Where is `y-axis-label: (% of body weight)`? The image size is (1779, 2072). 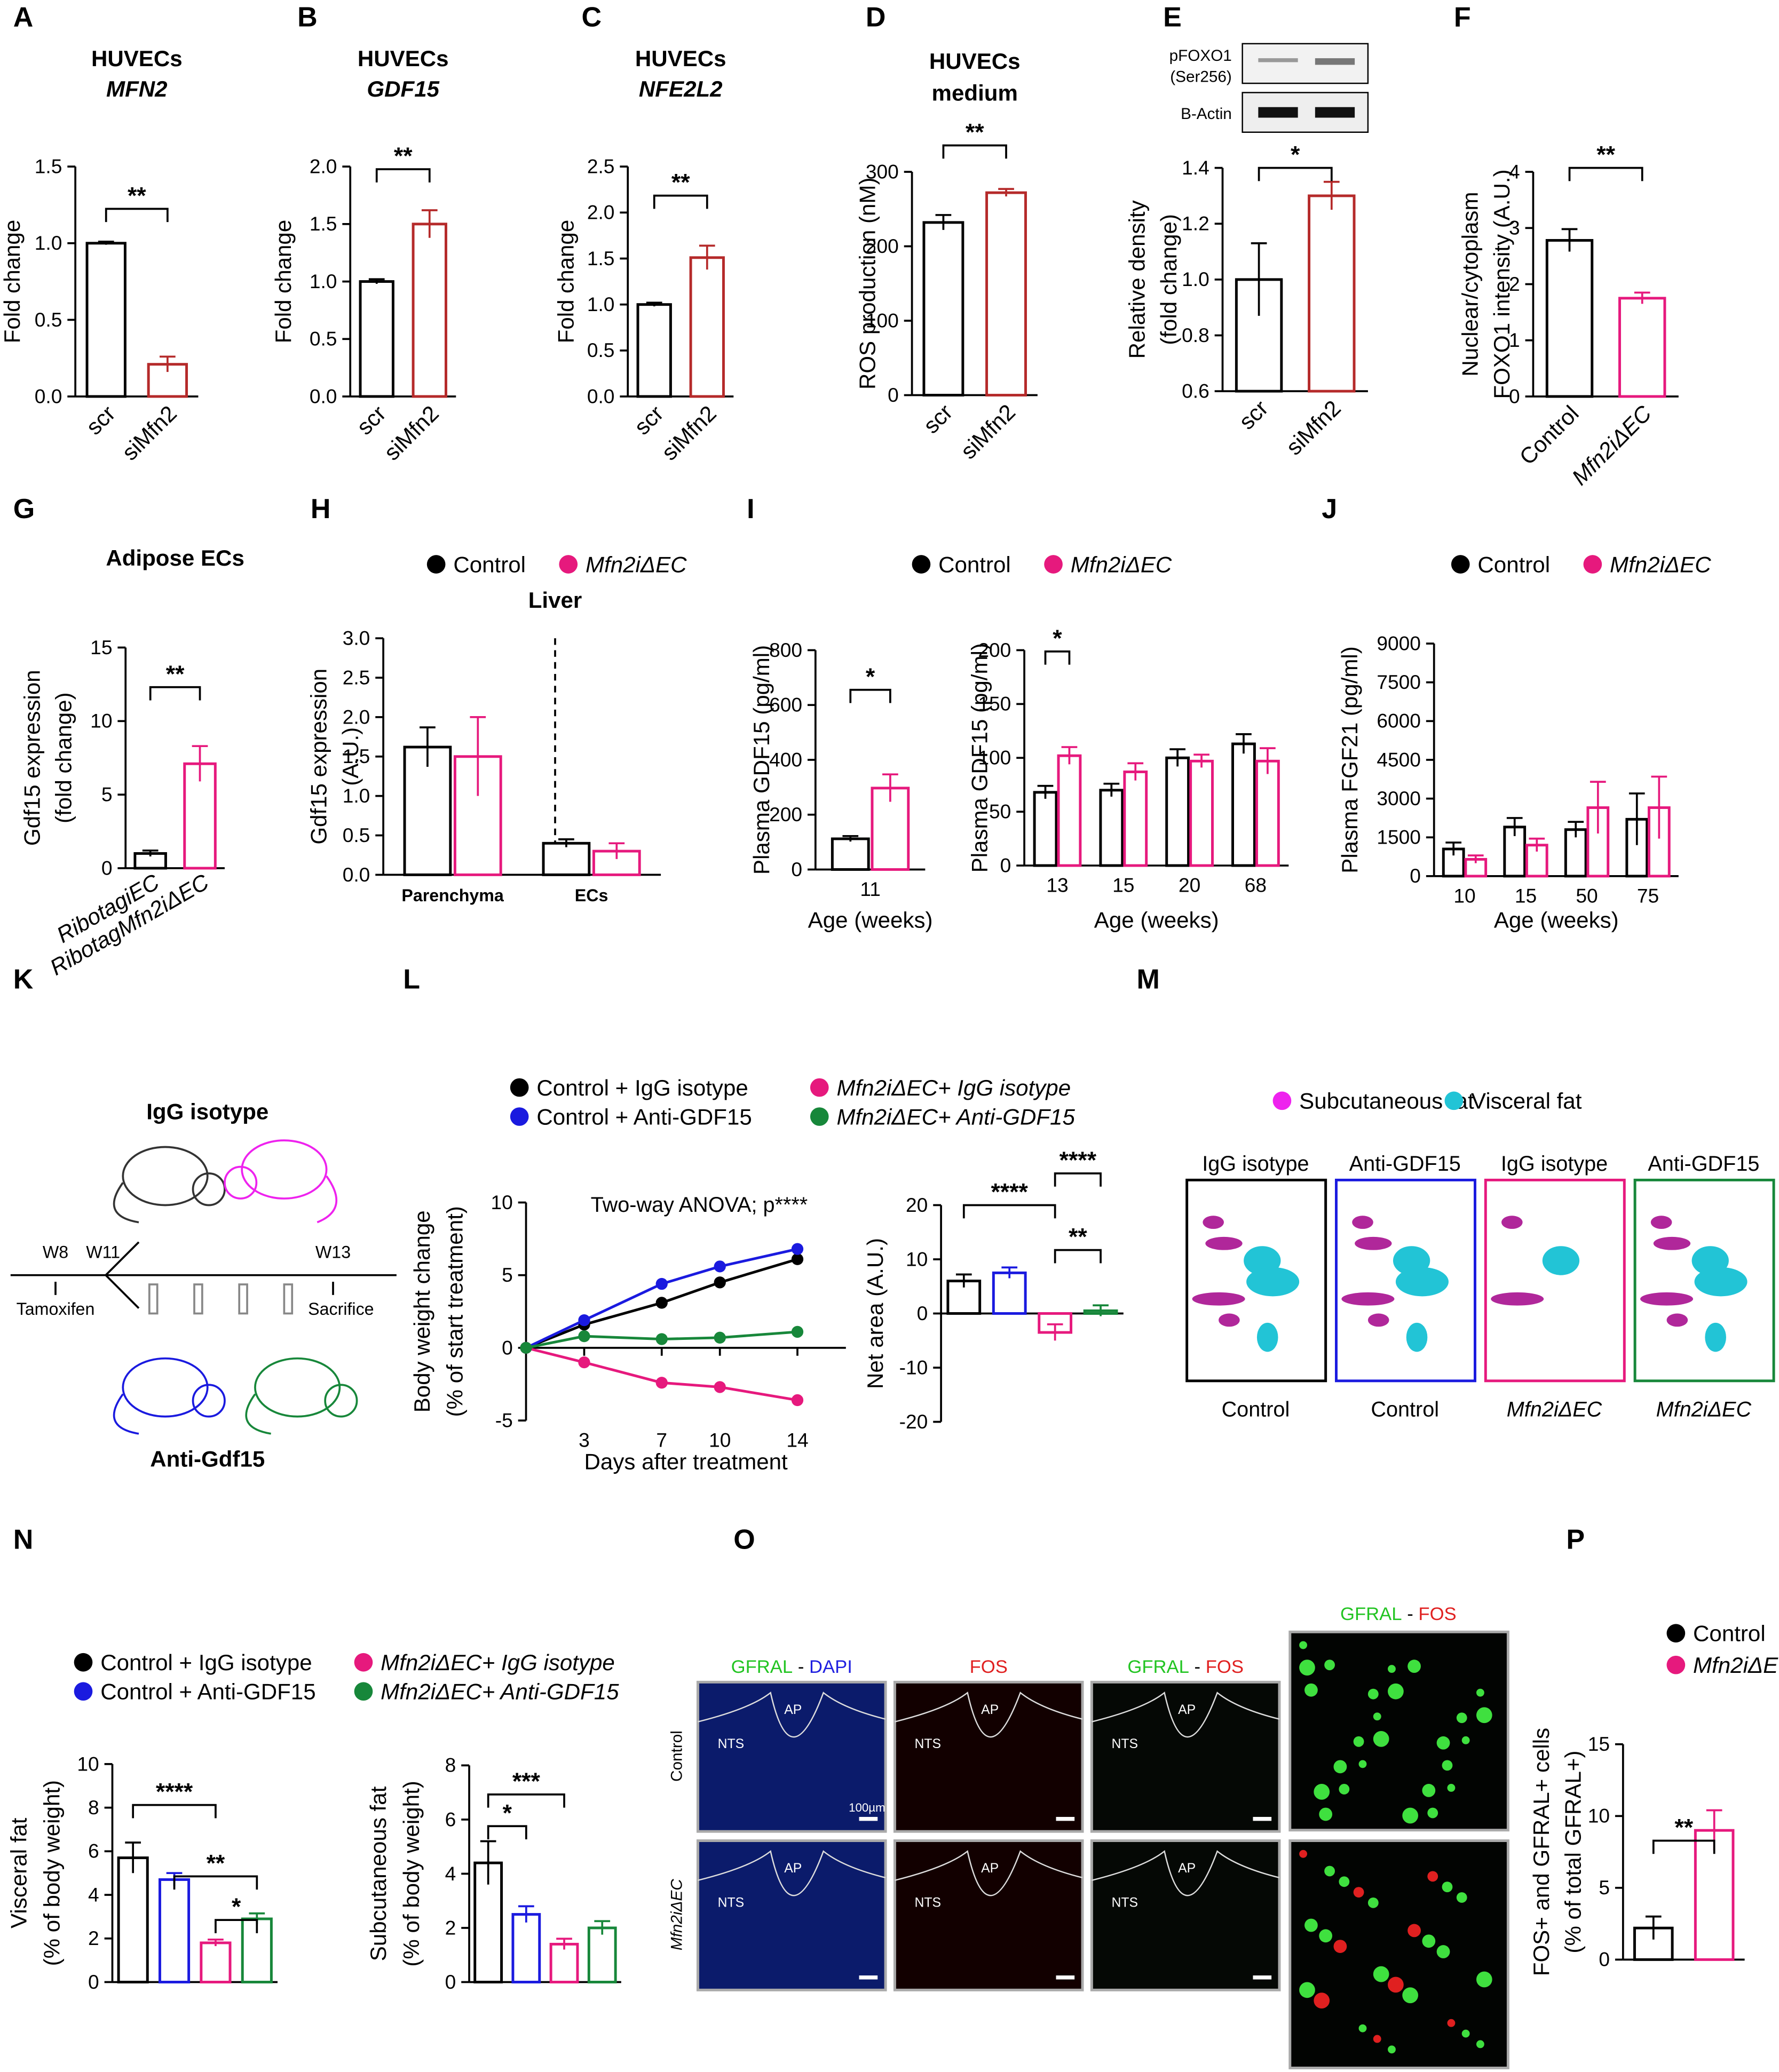 y-axis-label: (% of body weight) is located at coordinates (51, 1873).